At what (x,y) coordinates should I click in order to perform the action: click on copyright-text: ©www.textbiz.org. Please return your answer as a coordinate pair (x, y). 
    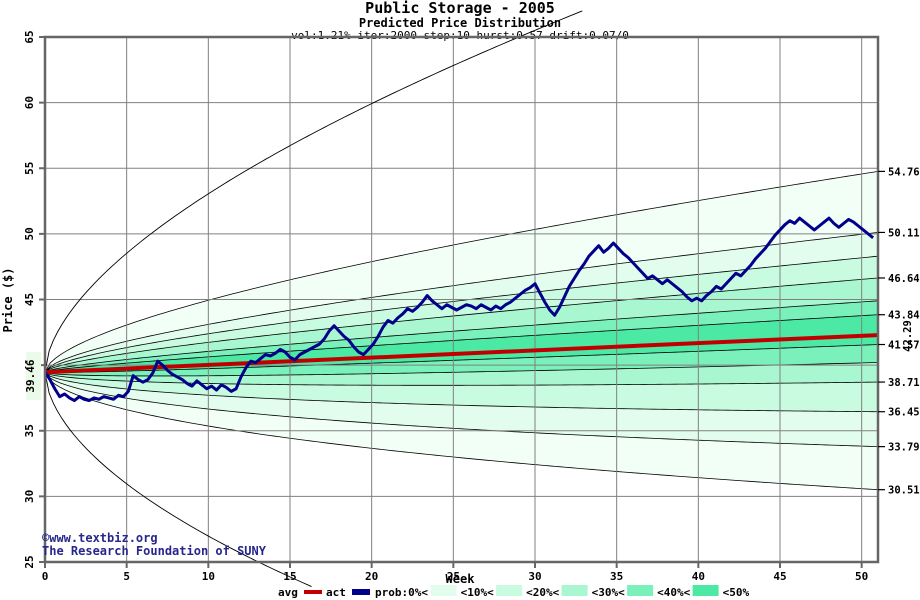
    Looking at the image, I should click on (100, 538).